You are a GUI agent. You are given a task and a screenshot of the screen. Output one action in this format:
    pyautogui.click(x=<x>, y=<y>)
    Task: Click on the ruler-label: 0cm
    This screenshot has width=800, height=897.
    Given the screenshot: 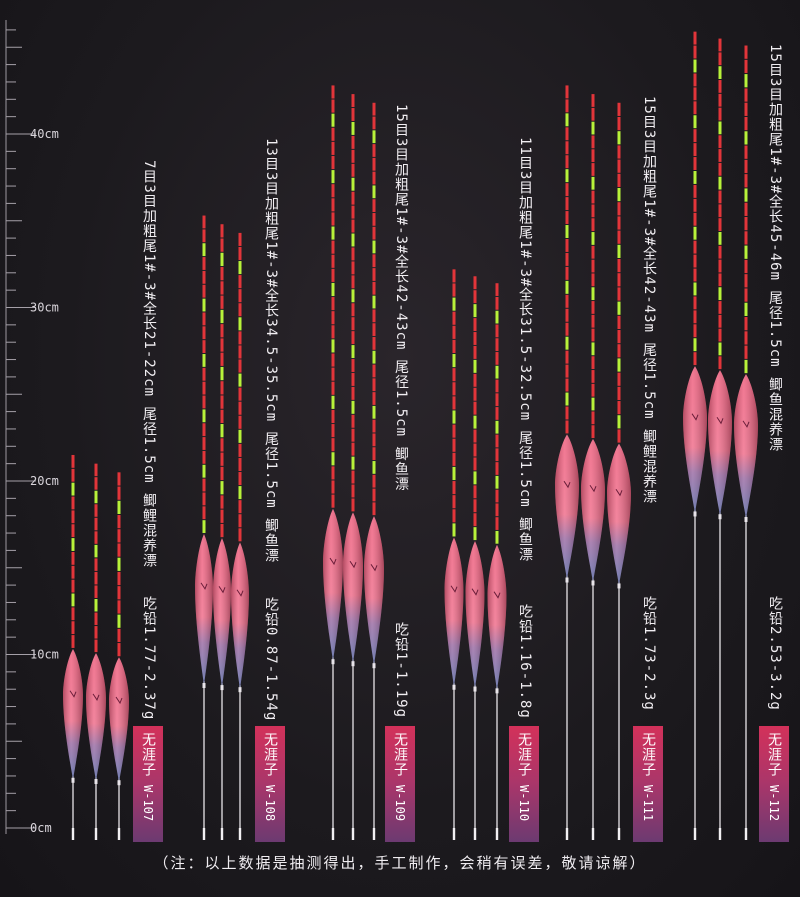 What is the action you would take?
    pyautogui.click(x=41, y=828)
    